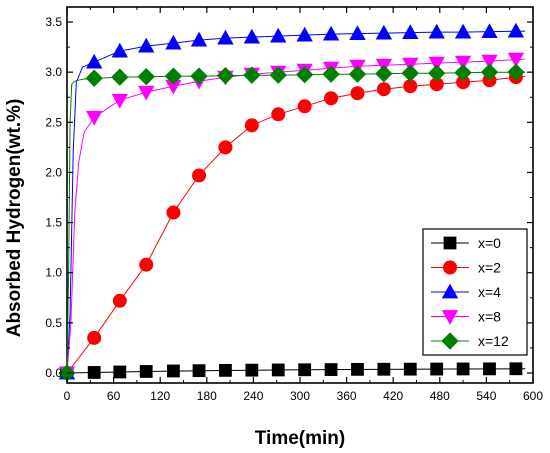 Image resolution: width=550 pixels, height=453 pixels. What do you see at coordinates (440, 396) in the screenshot?
I see `x-tick-label: 480` at bounding box center [440, 396].